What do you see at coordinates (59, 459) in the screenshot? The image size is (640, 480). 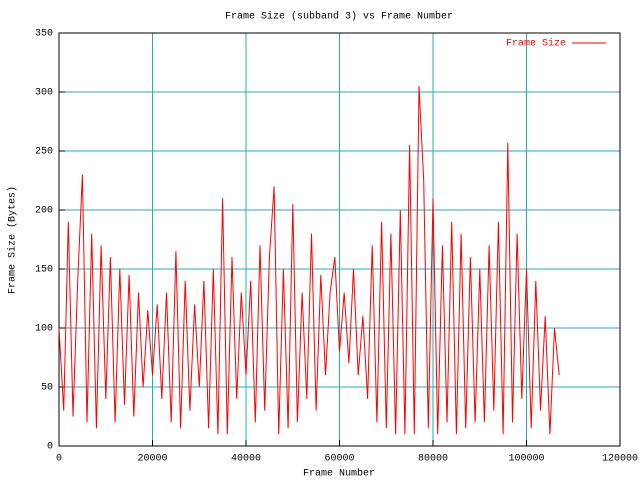 I see `x-tick-label: 0` at bounding box center [59, 459].